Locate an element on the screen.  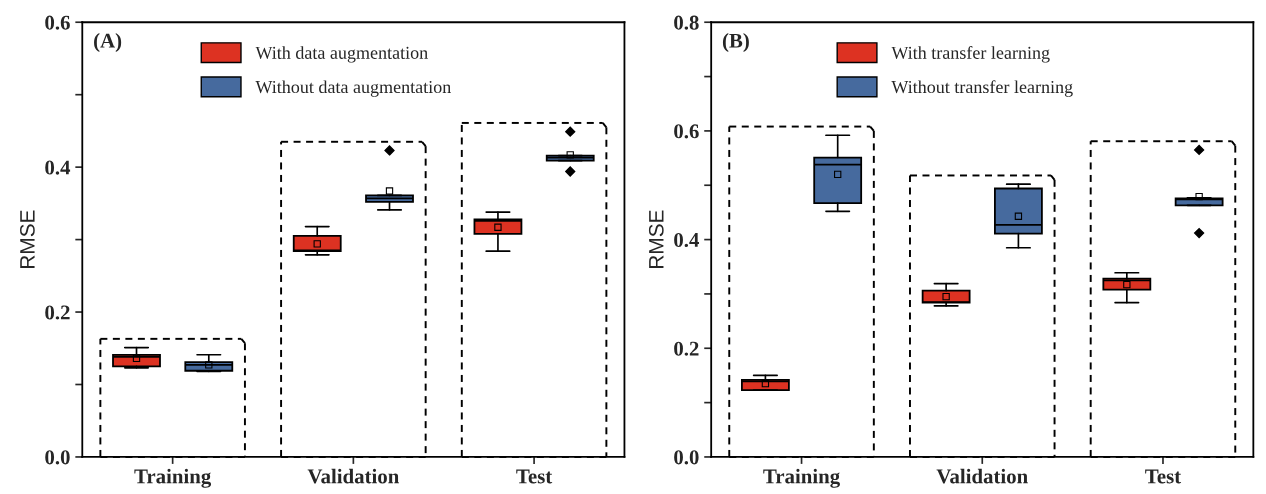
legend-label: Without transfer learning is located at coordinates (982, 88).